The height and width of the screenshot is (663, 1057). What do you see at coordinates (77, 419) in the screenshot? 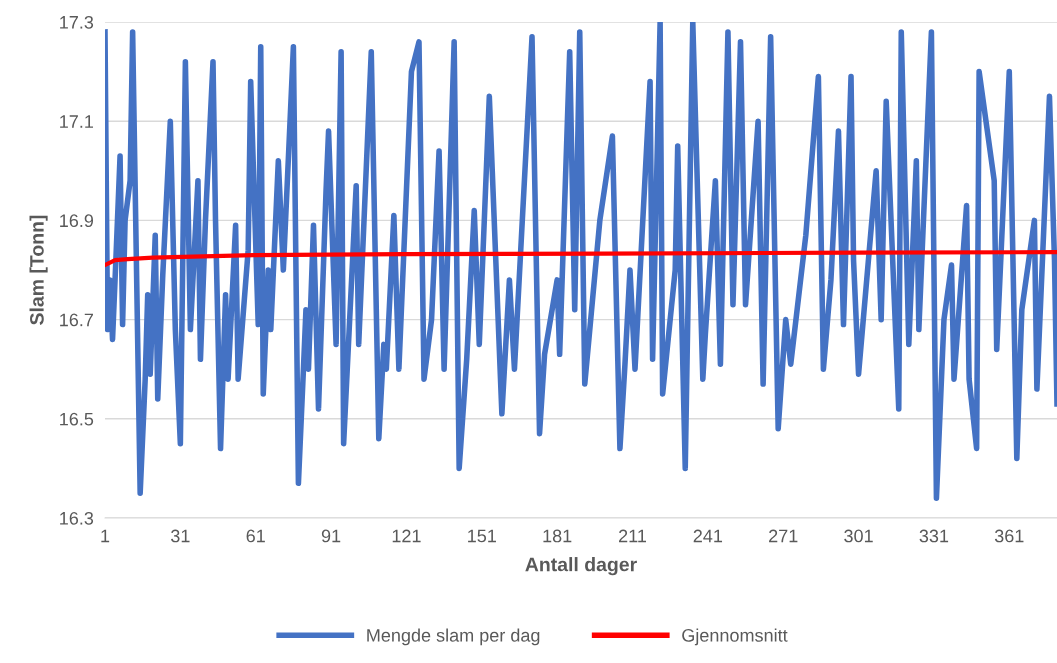
I see `y-tick-label: 16.5` at bounding box center [77, 419].